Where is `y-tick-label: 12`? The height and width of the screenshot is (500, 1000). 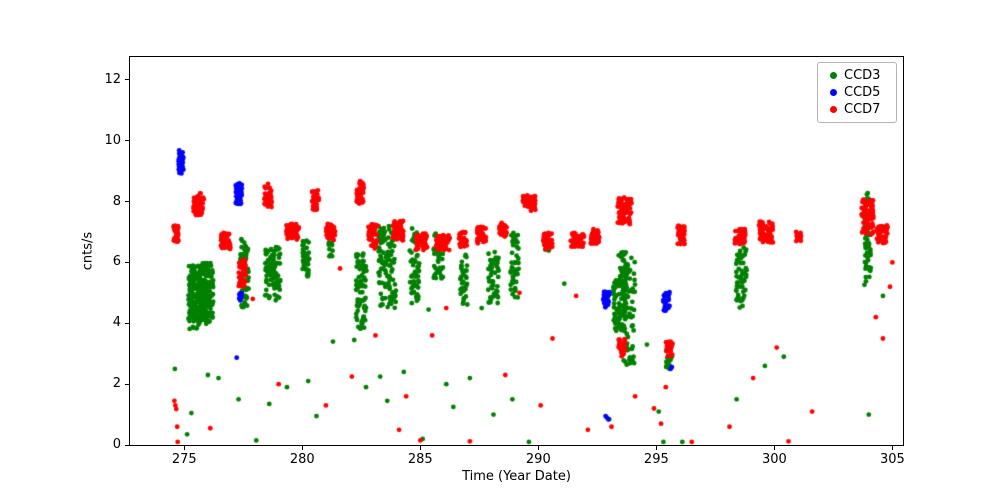
y-tick-label: 12 is located at coordinates (112, 79).